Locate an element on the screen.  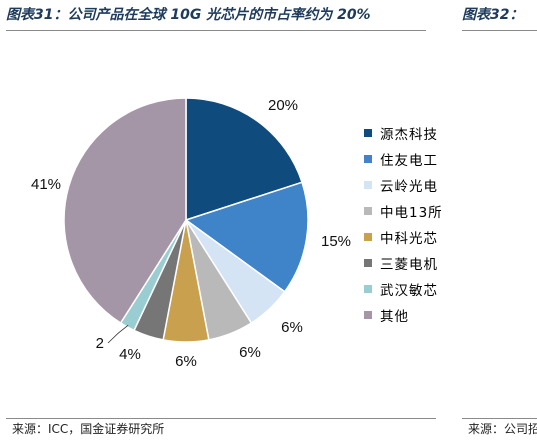
source-note: 来源：ICC，国金证券研究所 is located at coordinates (88, 429).